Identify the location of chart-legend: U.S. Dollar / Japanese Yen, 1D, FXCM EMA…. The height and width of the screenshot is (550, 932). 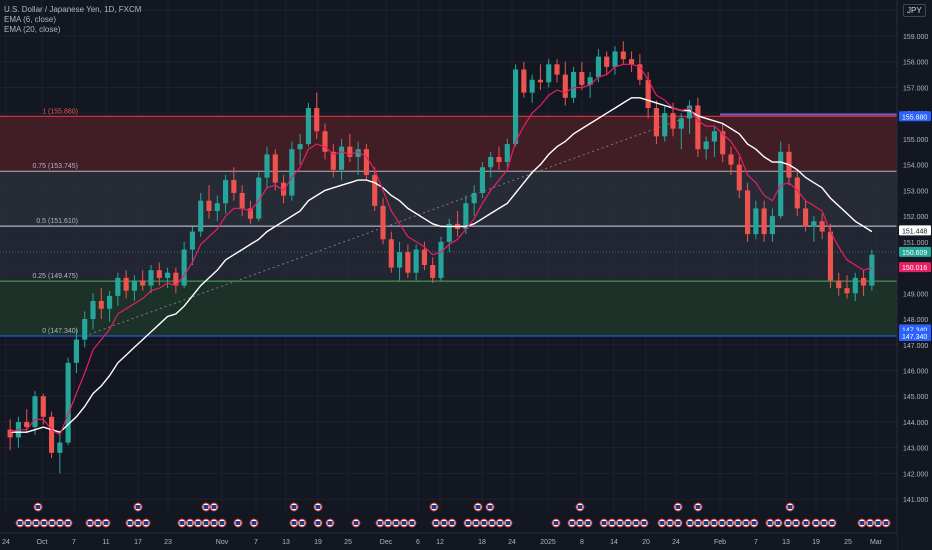
(72, 20).